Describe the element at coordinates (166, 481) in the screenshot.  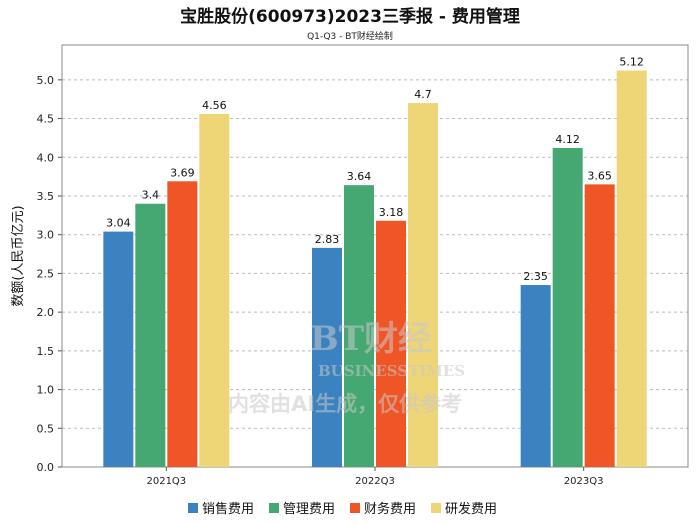
I see `x-tick-label: 2021Q3` at that location.